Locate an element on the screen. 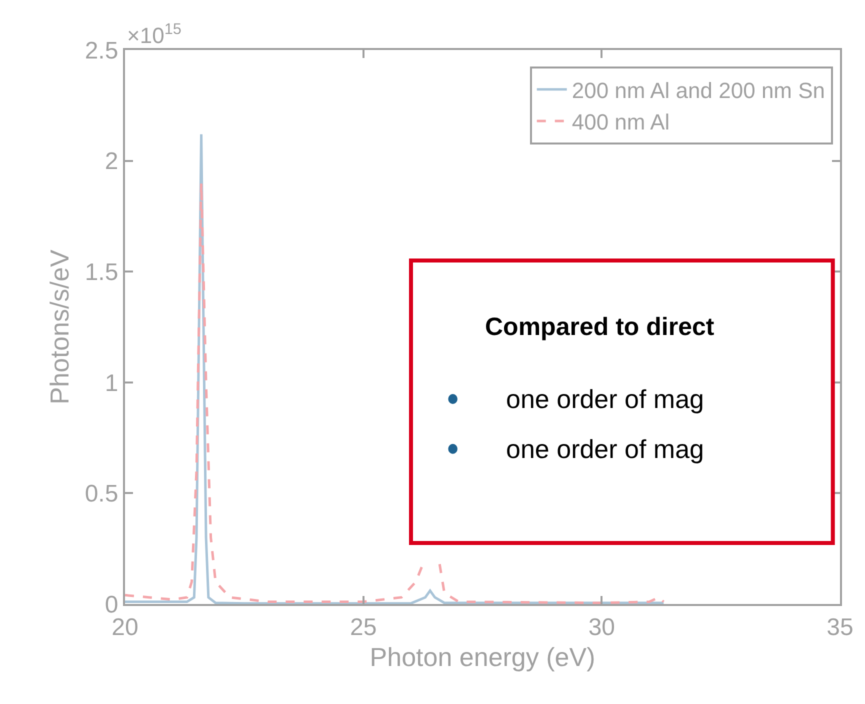  x-tick-label: 25 is located at coordinates (363, 627).